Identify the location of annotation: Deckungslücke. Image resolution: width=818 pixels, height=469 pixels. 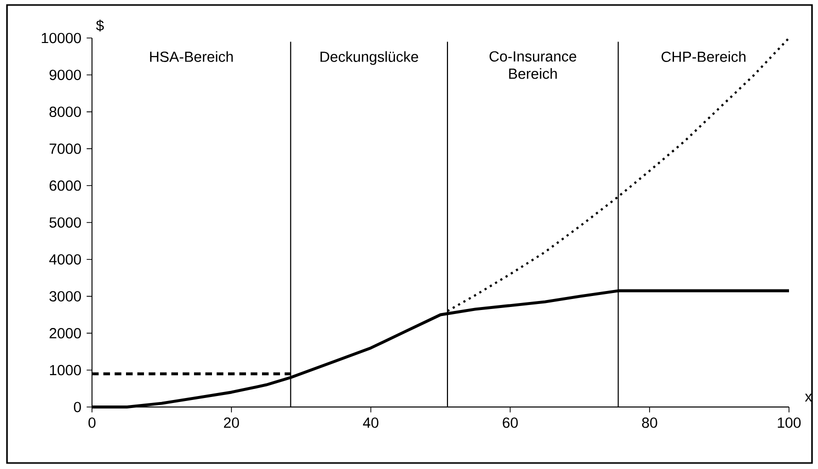
(369, 58).